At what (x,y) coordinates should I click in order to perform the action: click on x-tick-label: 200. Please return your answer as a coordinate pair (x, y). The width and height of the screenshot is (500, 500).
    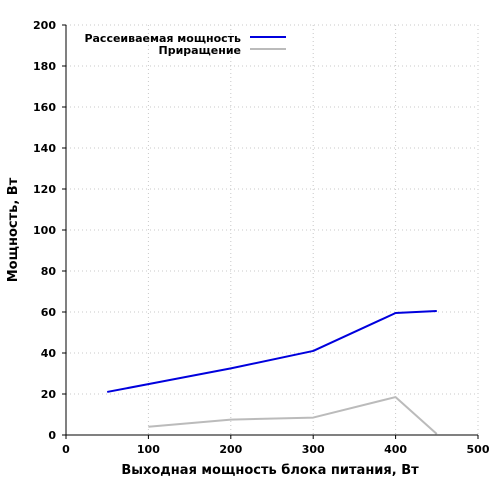
    Looking at the image, I should click on (230, 449).